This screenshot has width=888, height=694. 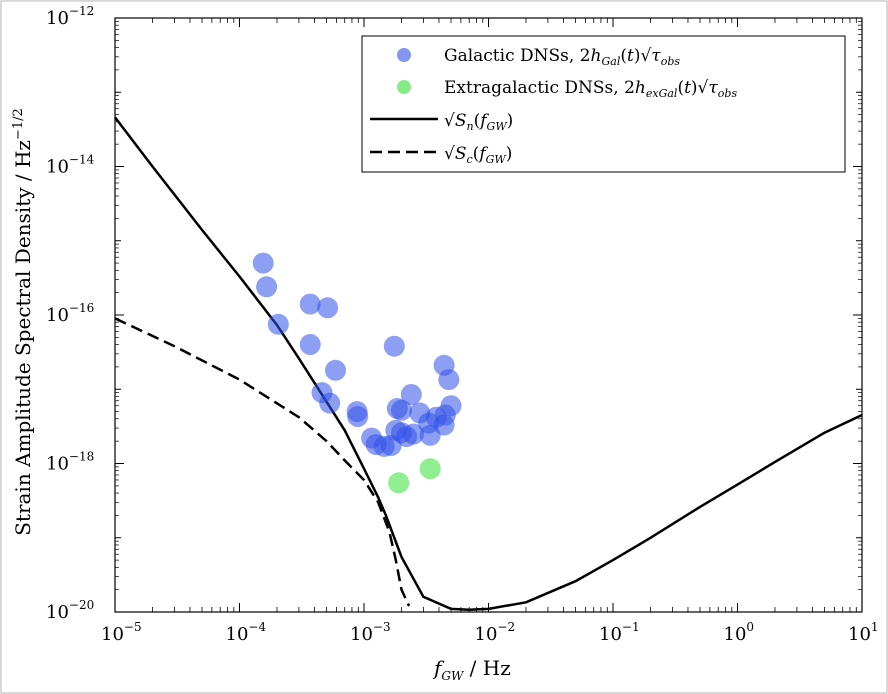 I want to click on legend-box, so click(x=603, y=104).